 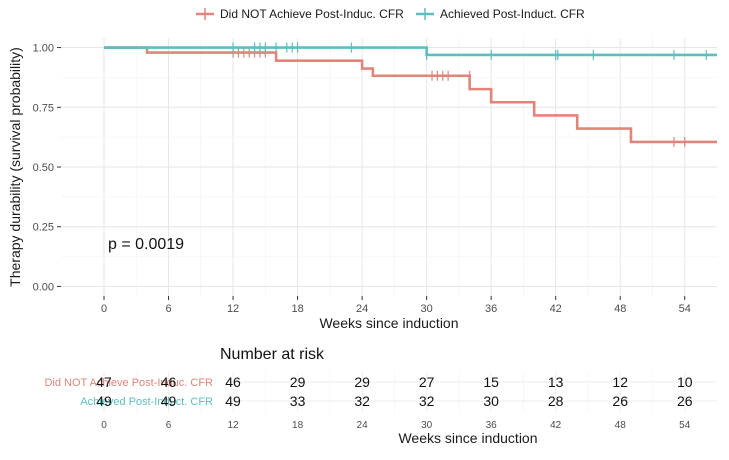 What do you see at coordinates (396, 425) in the screenshot?
I see `risk-table-x-ticks: 0 6 12 18 24 30 36 42 48 54` at bounding box center [396, 425].